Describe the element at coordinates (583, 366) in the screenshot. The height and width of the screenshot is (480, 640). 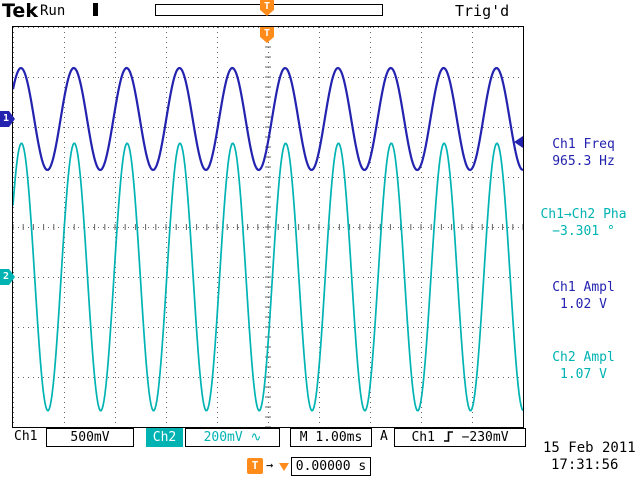
I see `measurement-ch2-ampl: Ch2 Ampl 1.07 V` at that location.